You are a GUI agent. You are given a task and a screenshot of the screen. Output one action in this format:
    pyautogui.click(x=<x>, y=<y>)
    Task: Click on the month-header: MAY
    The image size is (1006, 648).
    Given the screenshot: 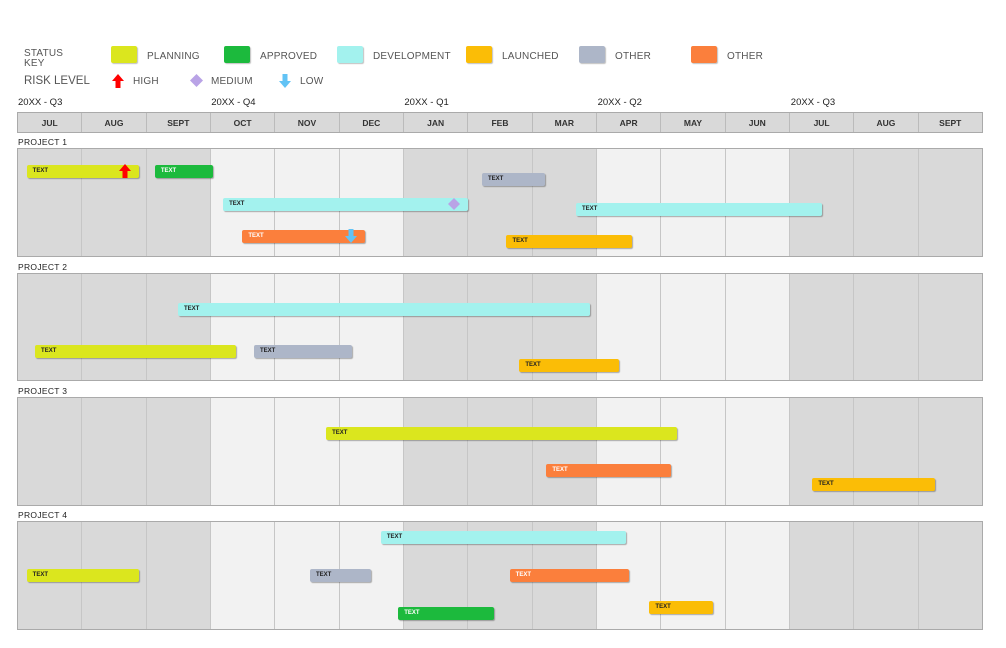 What is the action you would take?
    pyautogui.click(x=693, y=122)
    